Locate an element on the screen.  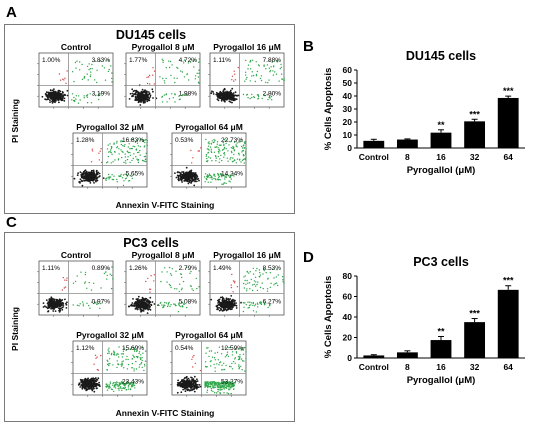
du145-quadrant-ul: 0.53% is located at coordinates (184, 140).